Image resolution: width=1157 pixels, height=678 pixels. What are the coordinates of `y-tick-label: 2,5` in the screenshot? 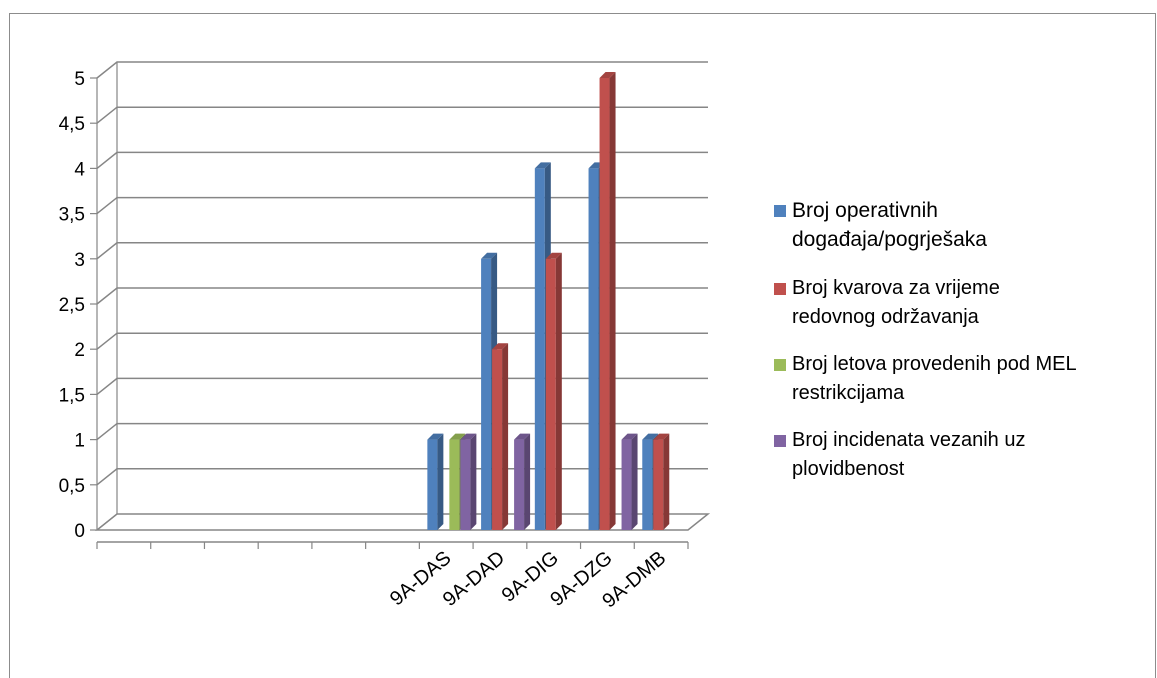 It's located at (72, 305).